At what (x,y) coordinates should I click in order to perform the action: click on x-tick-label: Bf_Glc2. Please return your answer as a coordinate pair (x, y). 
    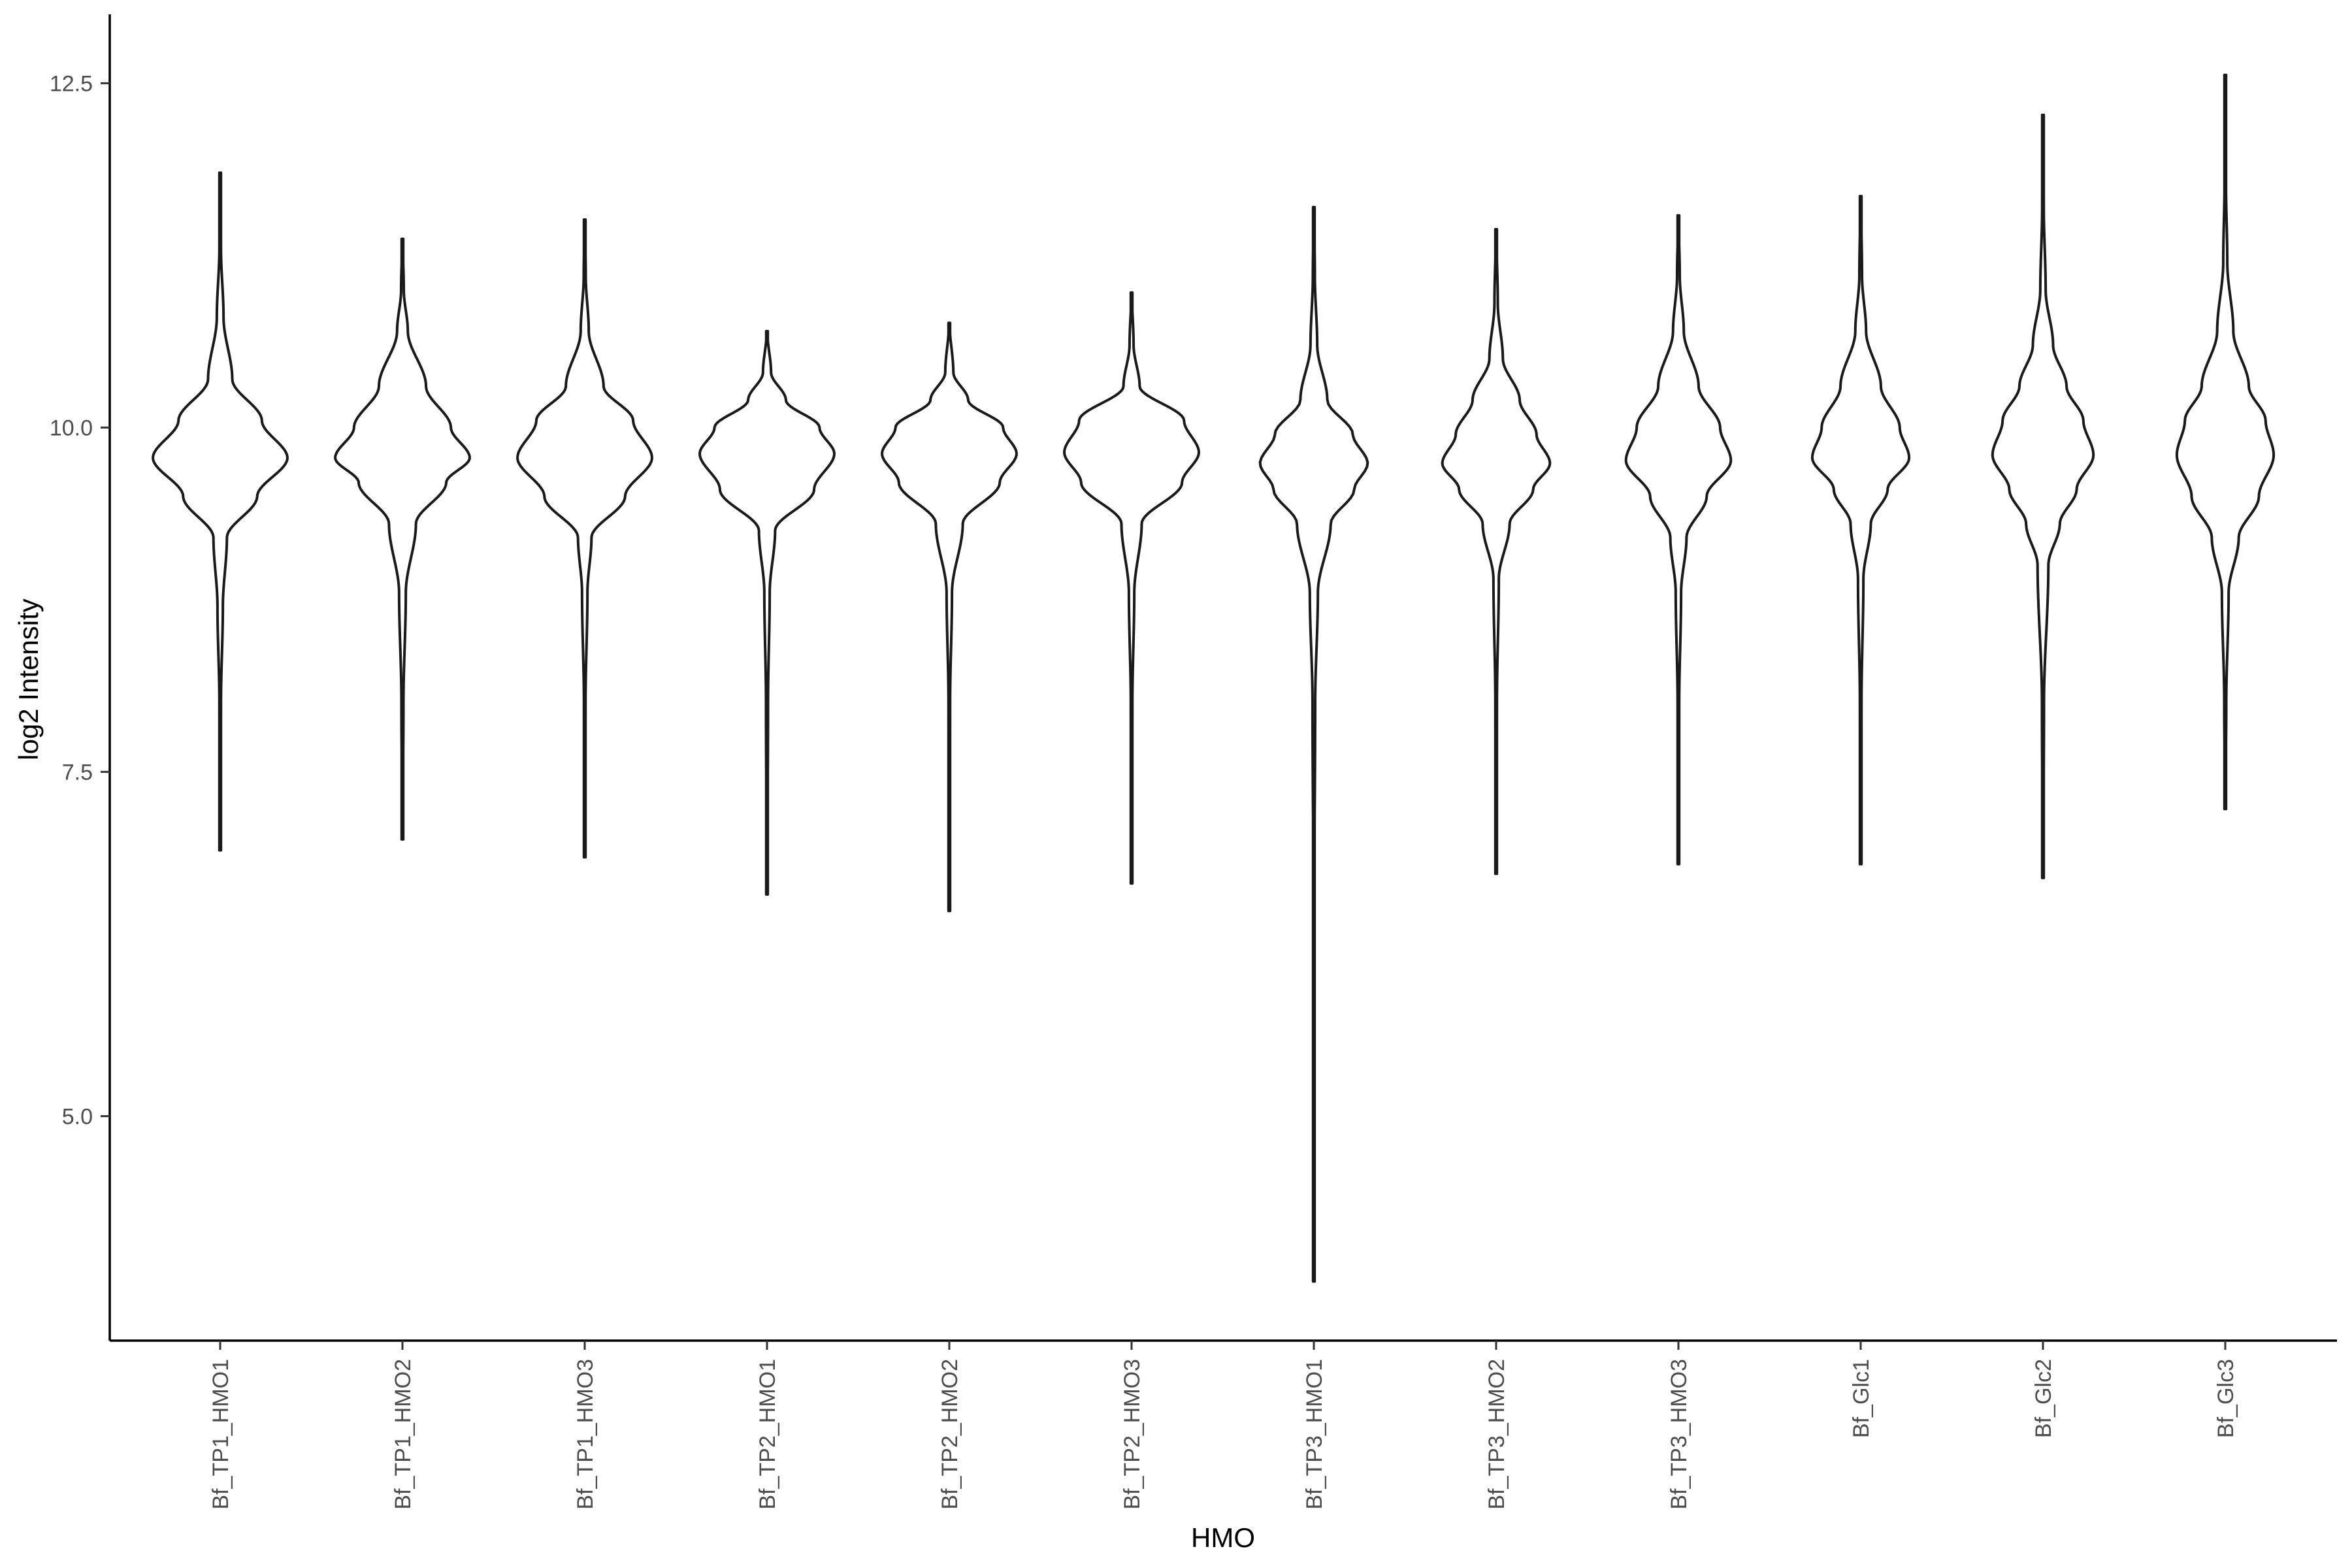
    Looking at the image, I should click on (2043, 1398).